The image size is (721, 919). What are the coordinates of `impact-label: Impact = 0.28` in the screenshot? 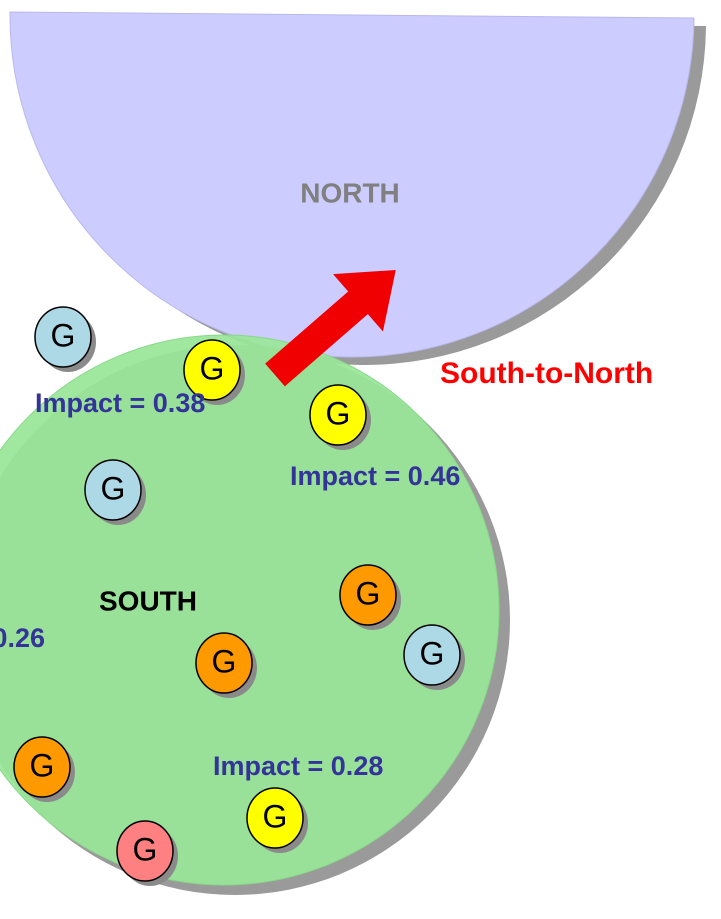 It's located at (298, 766).